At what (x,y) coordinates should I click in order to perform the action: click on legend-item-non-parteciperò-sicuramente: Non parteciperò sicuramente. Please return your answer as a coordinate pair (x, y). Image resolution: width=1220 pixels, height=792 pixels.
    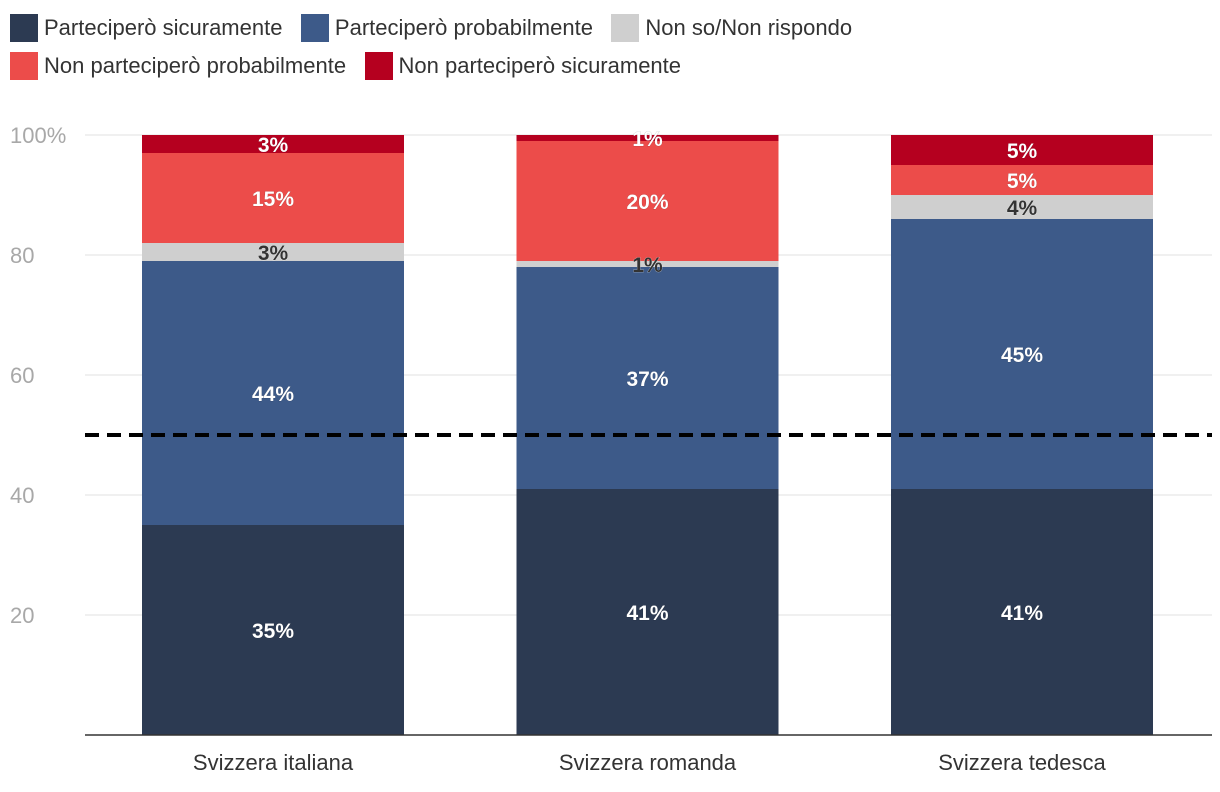
    Looking at the image, I should click on (523, 65).